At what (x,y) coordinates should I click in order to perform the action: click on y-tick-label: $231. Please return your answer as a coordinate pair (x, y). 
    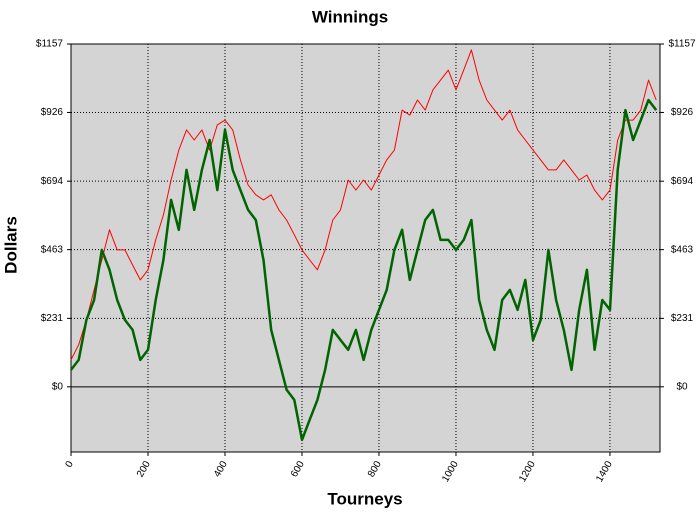
    Looking at the image, I should click on (52, 318).